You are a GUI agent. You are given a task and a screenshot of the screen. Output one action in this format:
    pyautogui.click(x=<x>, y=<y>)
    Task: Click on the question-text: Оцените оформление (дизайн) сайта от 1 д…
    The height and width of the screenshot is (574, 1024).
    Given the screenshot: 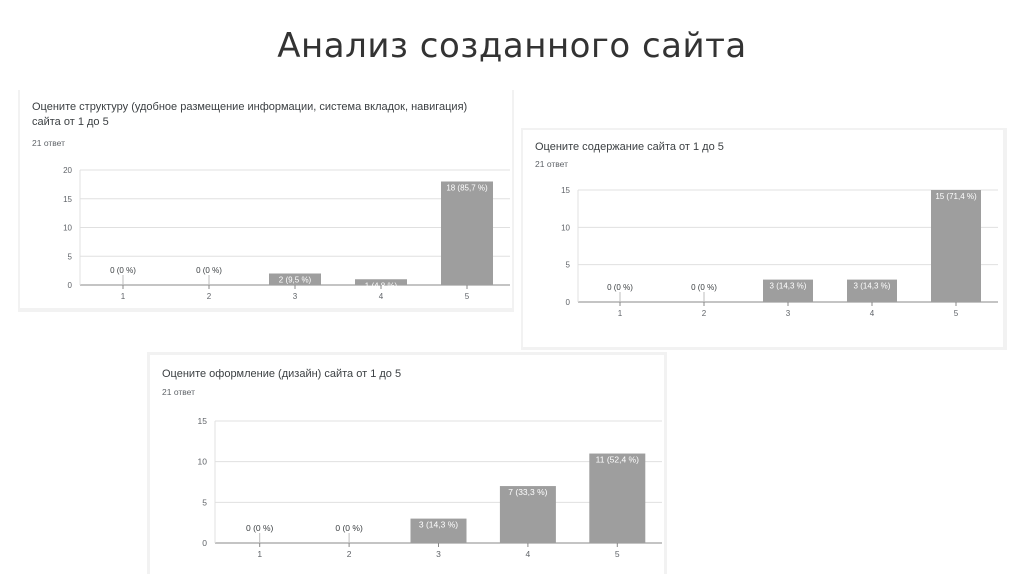 What is the action you would take?
    pyautogui.click(x=282, y=374)
    